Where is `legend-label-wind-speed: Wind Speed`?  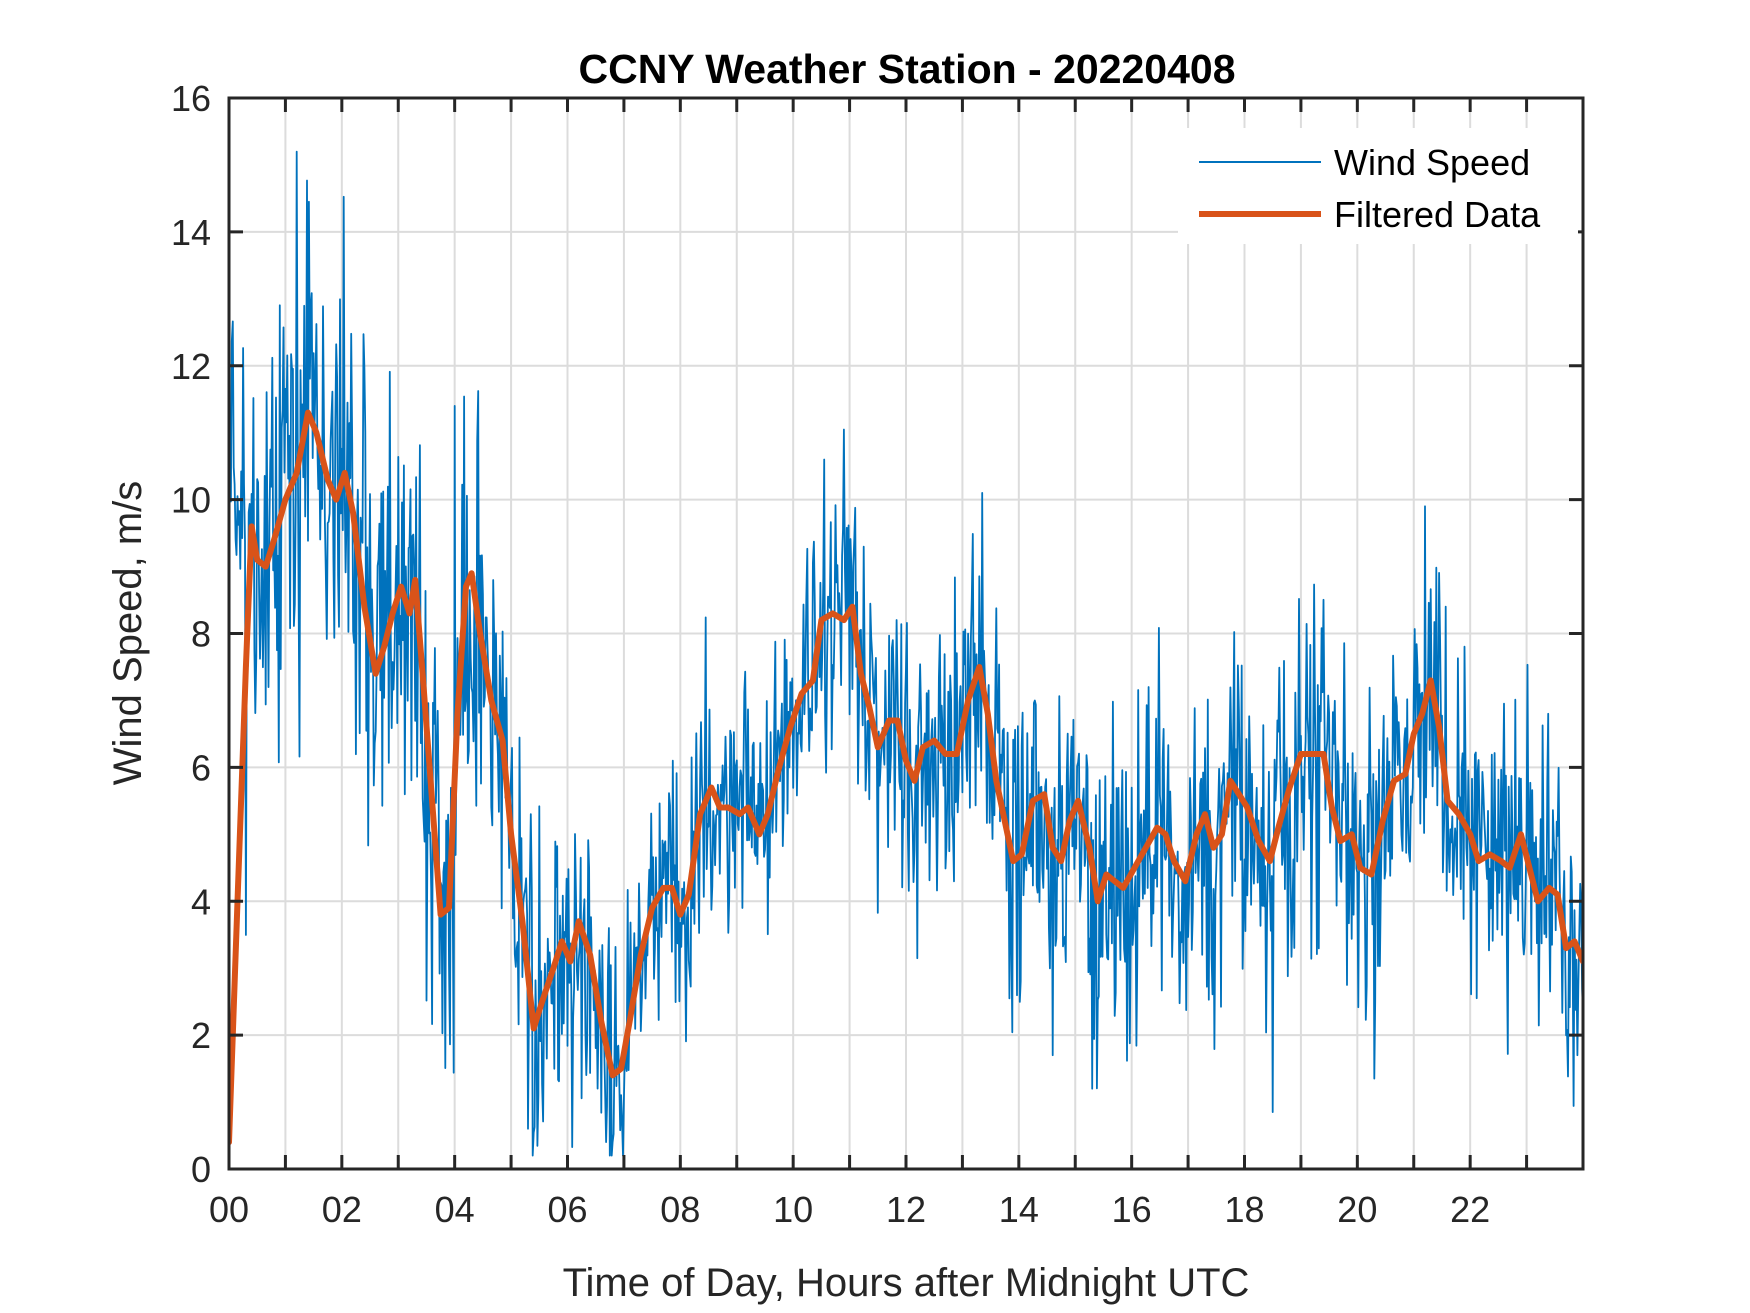
legend-label-wind-speed: Wind Speed is located at coordinates (1432, 162).